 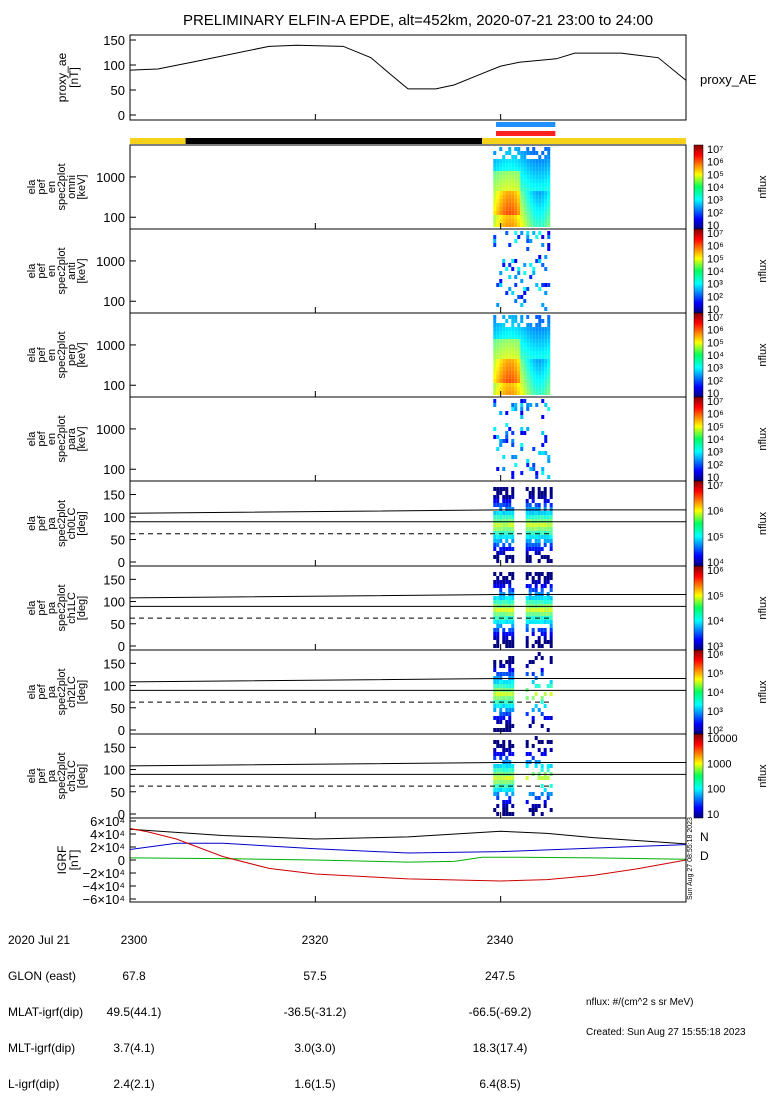 I want to click on y-tick-label: 6×10⁴, so click(x=107, y=821).